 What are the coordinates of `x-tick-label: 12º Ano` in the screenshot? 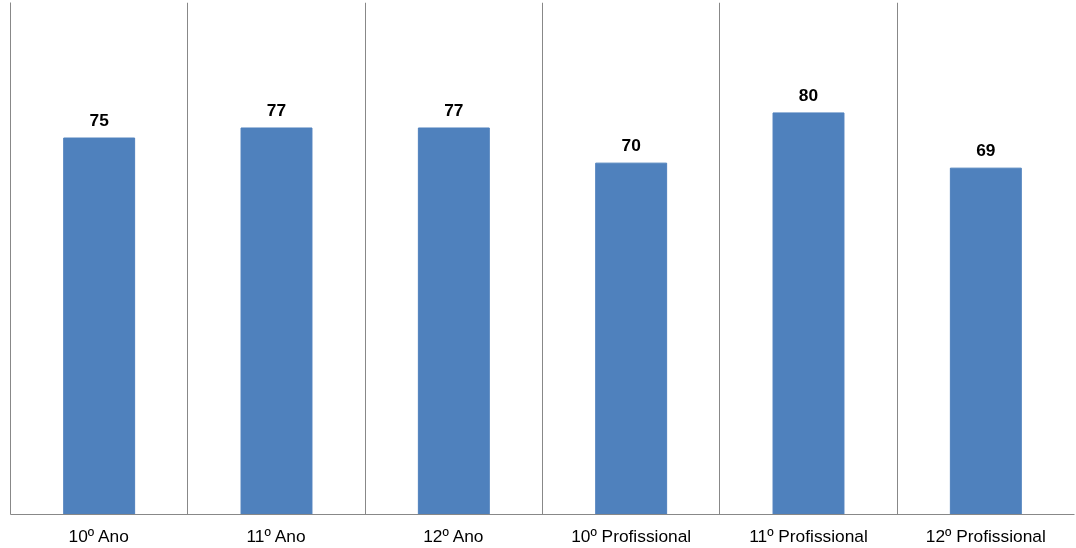 It's located at (453, 535).